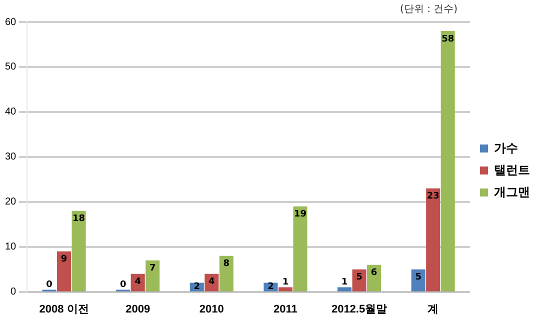 This screenshot has width=550, height=323. I want to click on x-tick-label: 2008 이전, so click(64, 309).